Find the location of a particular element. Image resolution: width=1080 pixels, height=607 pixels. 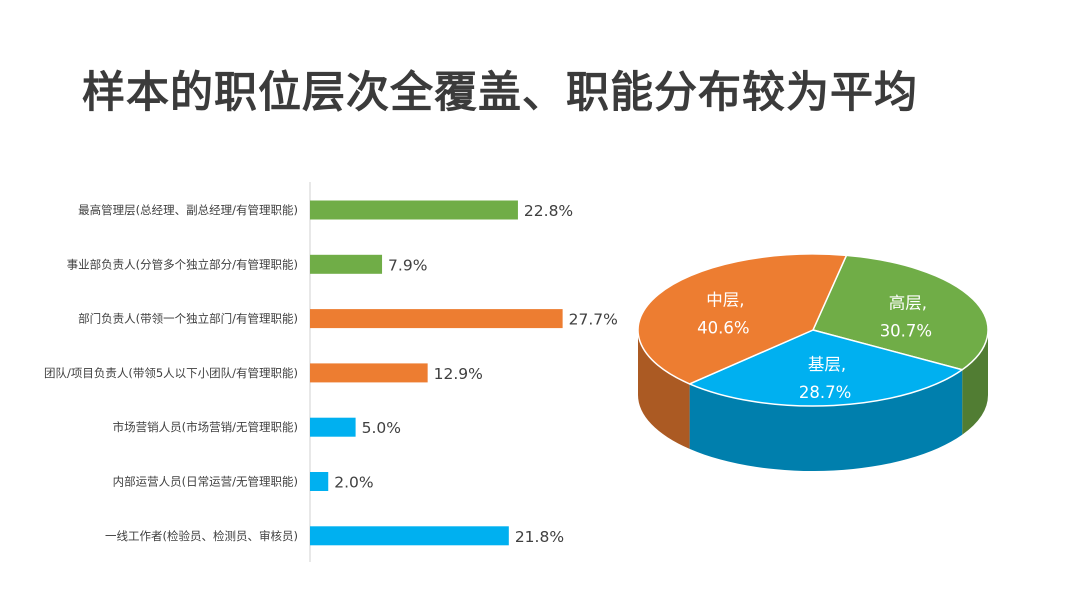

bar-row: 部门负责人(带领一个独立部门/有管理职能) 27.7% is located at coordinates (348, 319).